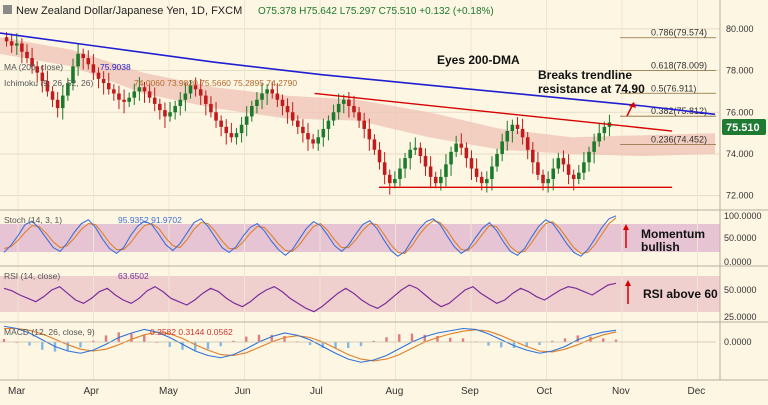  What do you see at coordinates (545, 391) in the screenshot?
I see `x-tick-label: Oct` at bounding box center [545, 391].